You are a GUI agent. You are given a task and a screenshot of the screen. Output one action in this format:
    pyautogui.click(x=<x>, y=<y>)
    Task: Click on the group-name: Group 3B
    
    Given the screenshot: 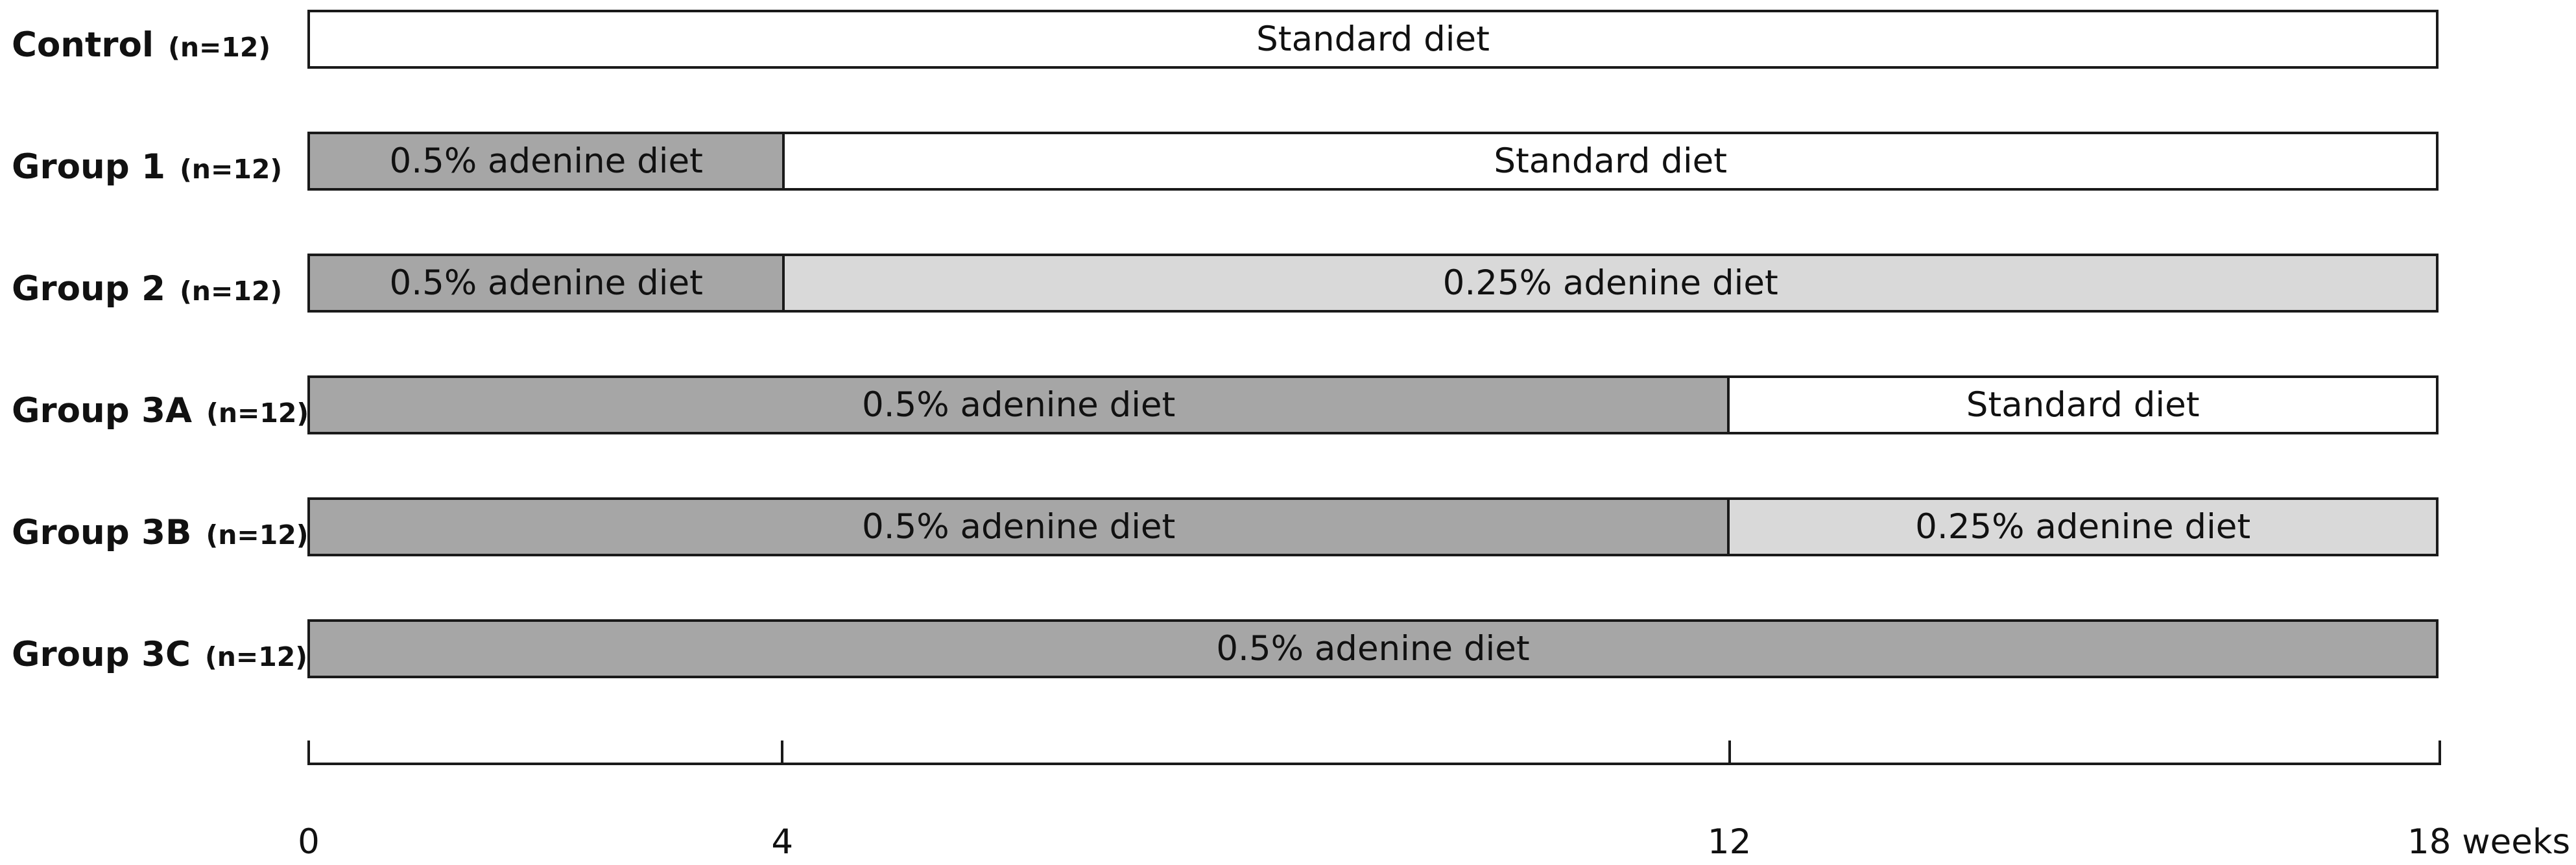 What is the action you would take?
    pyautogui.click(x=102, y=533)
    